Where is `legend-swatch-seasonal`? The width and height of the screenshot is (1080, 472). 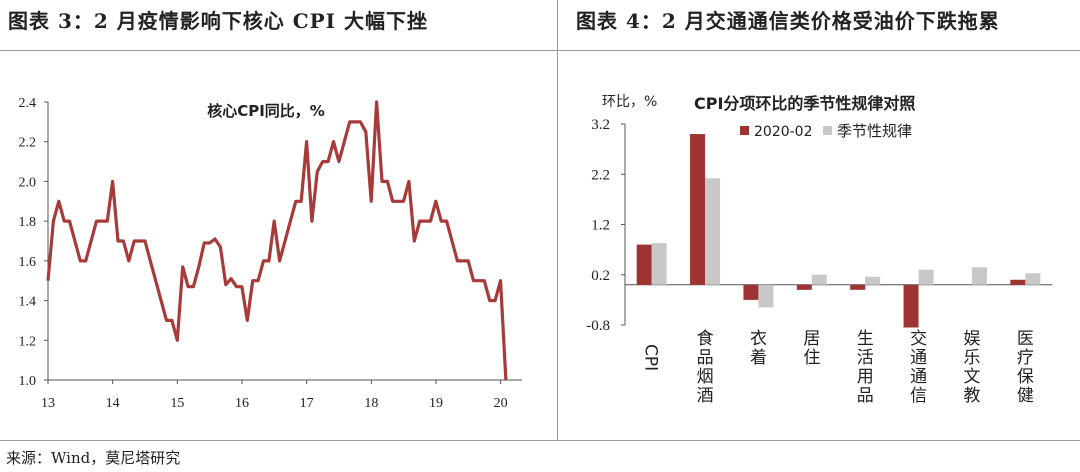 legend-swatch-seasonal is located at coordinates (827, 130).